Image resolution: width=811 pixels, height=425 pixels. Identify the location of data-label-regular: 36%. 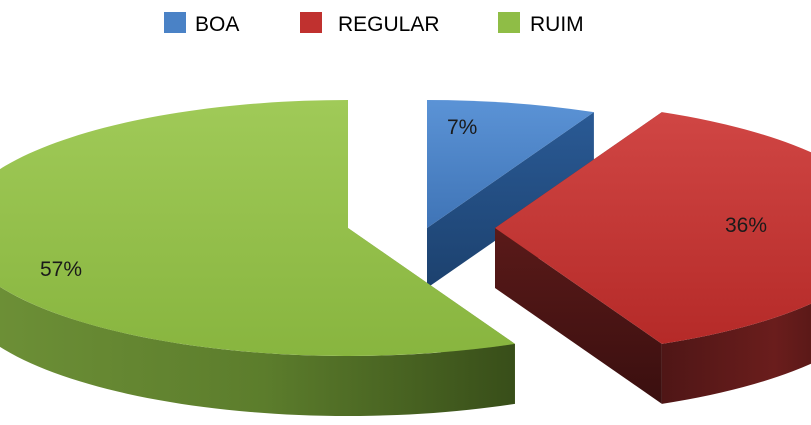
(746, 225).